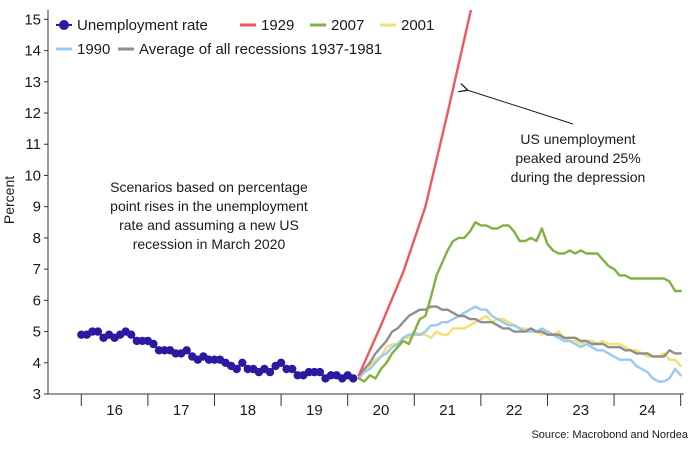 This screenshot has width=694, height=449. Describe the element at coordinates (37, 269) in the screenshot. I see `y-tick-label: 7` at that location.